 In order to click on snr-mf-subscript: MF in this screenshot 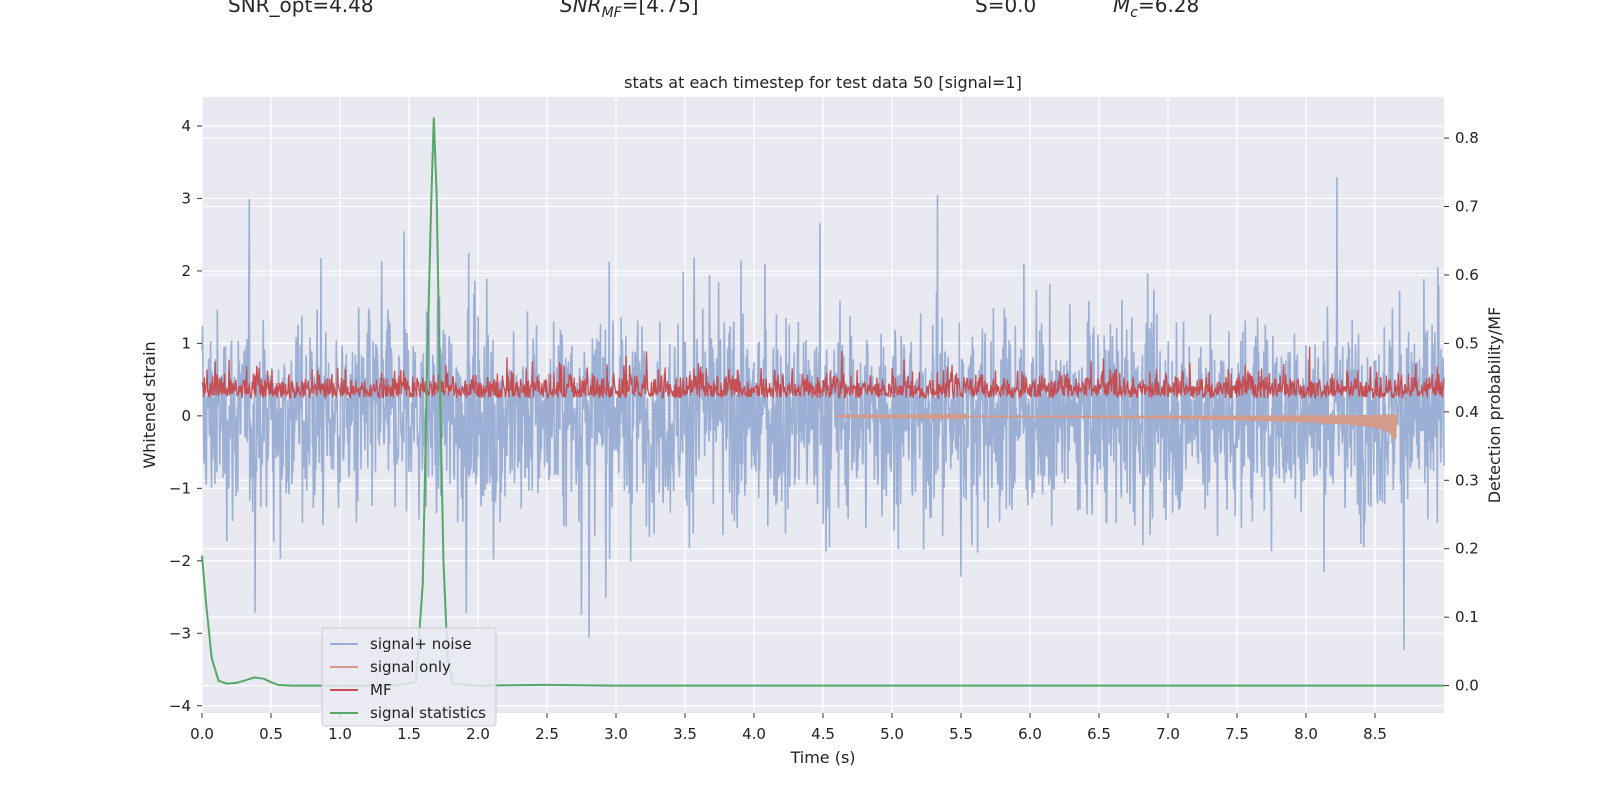, I will do `click(612, 13)`.